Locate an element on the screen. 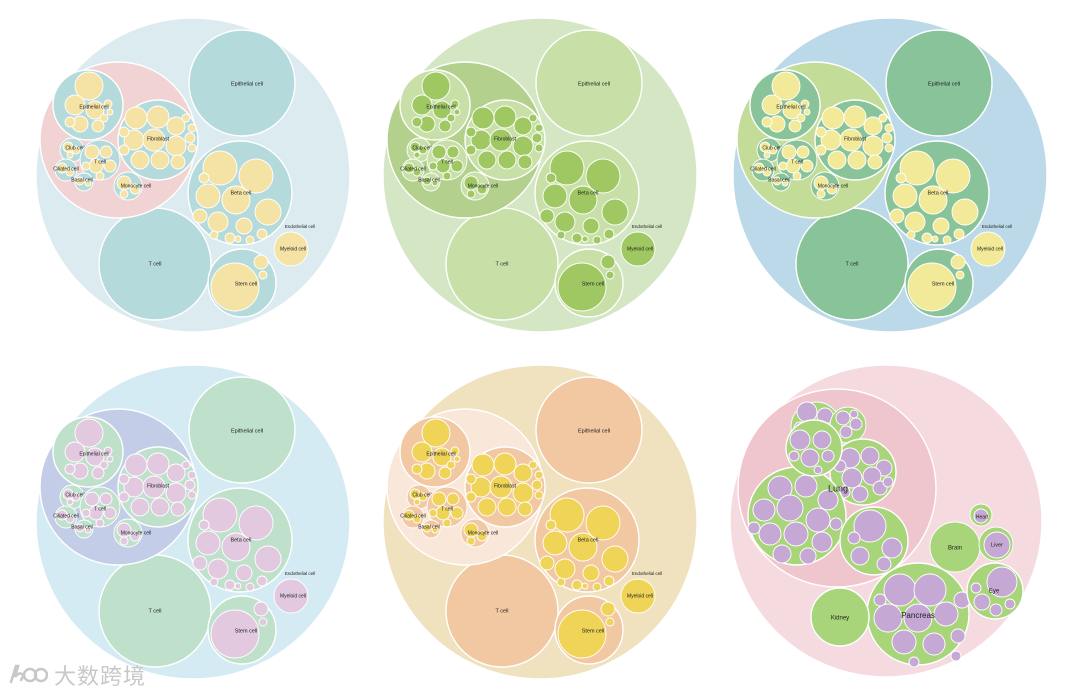  watermark-text: 大数跨境 is located at coordinates (100, 677).